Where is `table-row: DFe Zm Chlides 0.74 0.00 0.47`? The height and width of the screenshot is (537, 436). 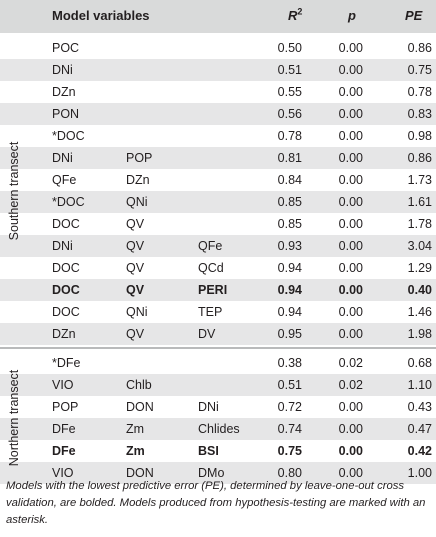 table-row: DFe Zm Chlides 0.74 0.00 0.47 is located at coordinates (218, 429).